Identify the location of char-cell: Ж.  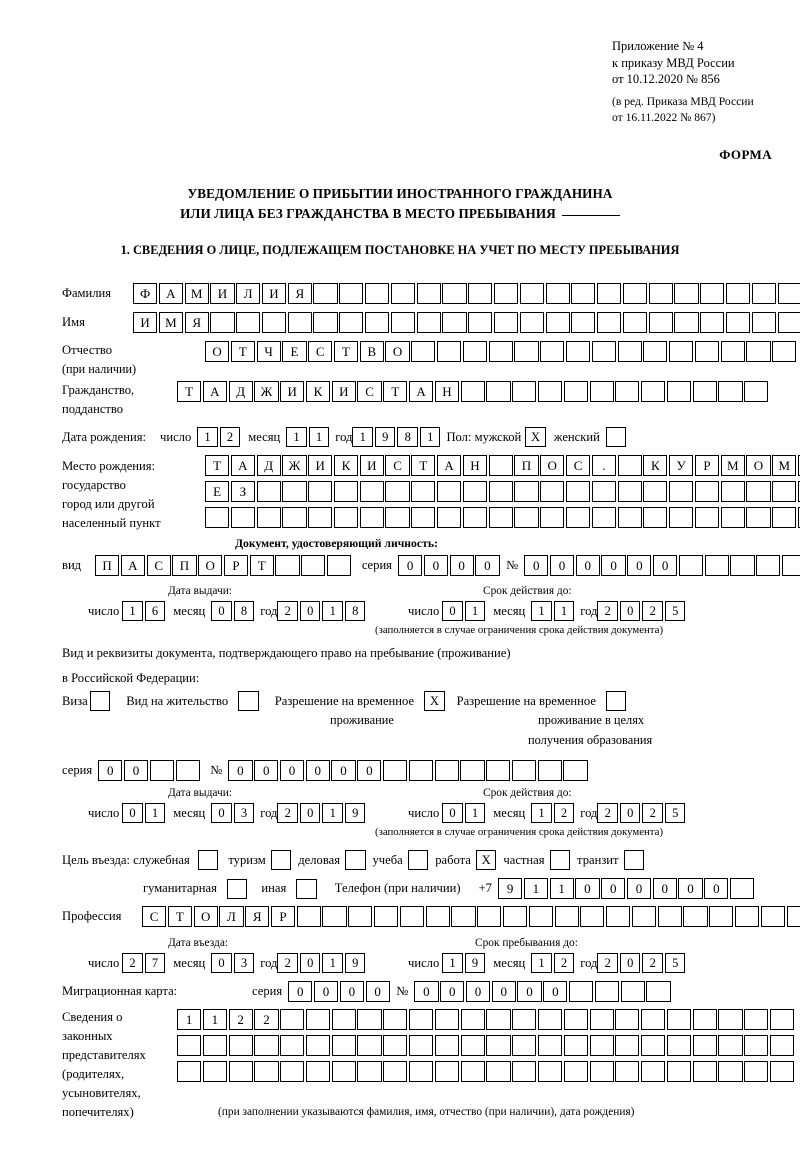
(294, 465).